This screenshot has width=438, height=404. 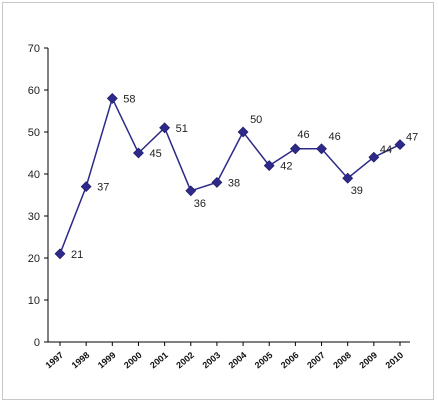 I want to click on x-tick-label: 2001, so click(x=159, y=360).